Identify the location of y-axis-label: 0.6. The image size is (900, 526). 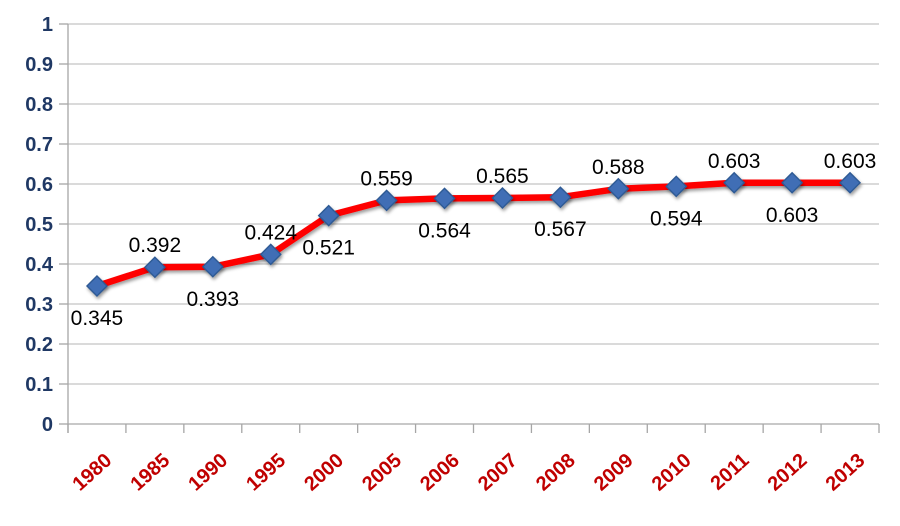
(39, 185).